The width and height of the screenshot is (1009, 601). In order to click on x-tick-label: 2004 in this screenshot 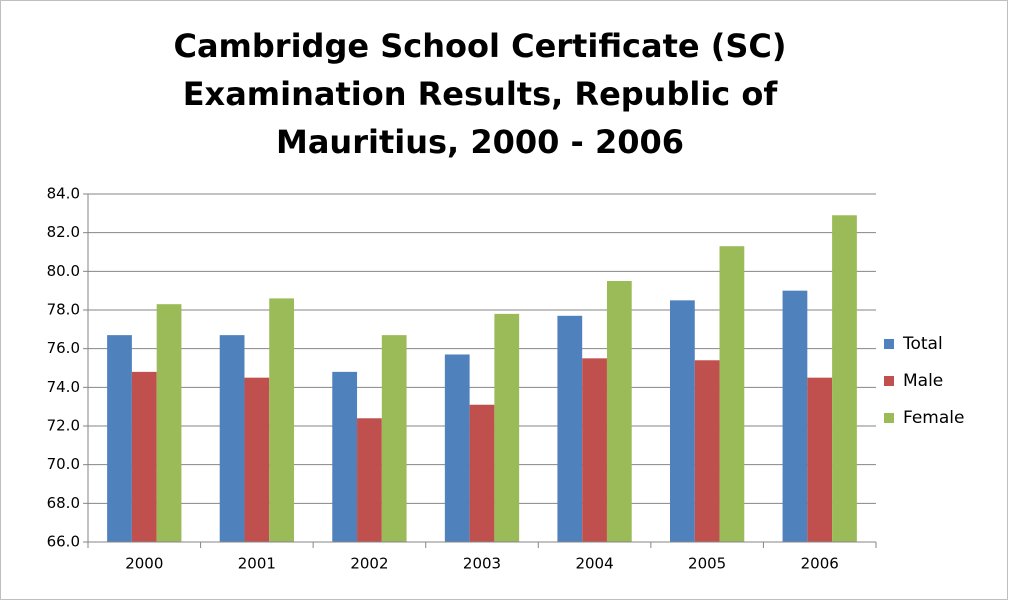, I will do `click(594, 564)`.